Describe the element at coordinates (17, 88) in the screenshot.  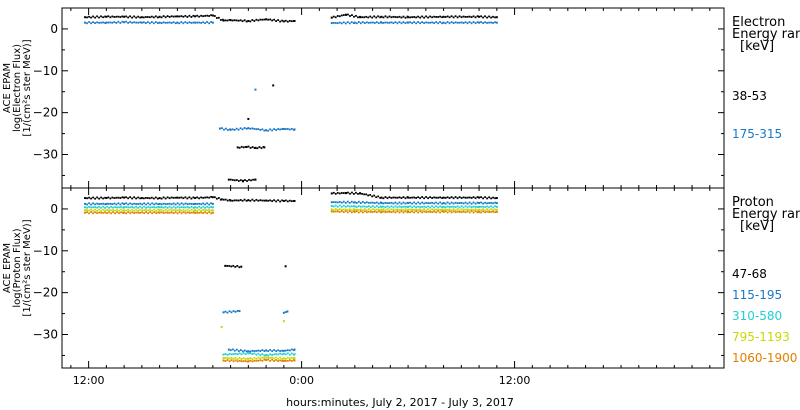
I see `electron-ylabel-line: log(Electron Flux)` at that location.